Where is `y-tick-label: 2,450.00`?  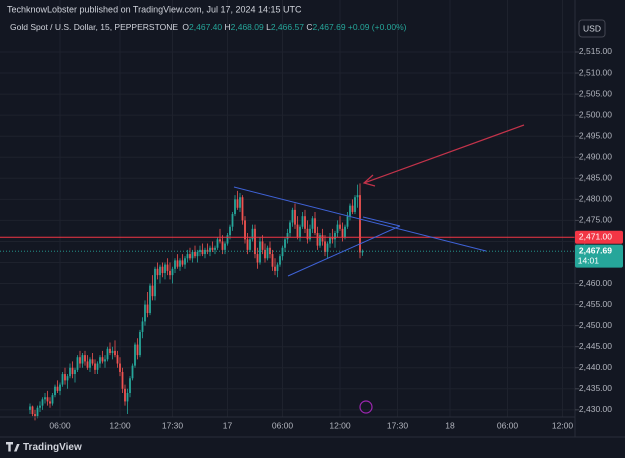 y-tick-label: 2,450.00 is located at coordinates (595, 325).